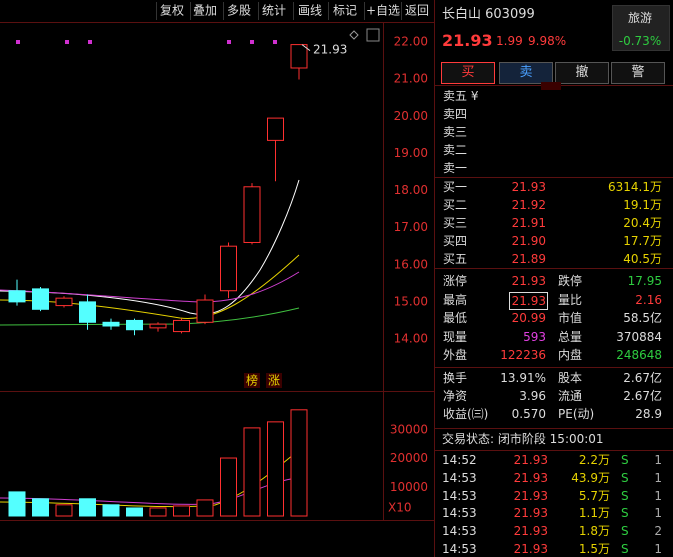 The image size is (673, 557). I want to click on buy-volume: 6314.1万, so click(635, 187).